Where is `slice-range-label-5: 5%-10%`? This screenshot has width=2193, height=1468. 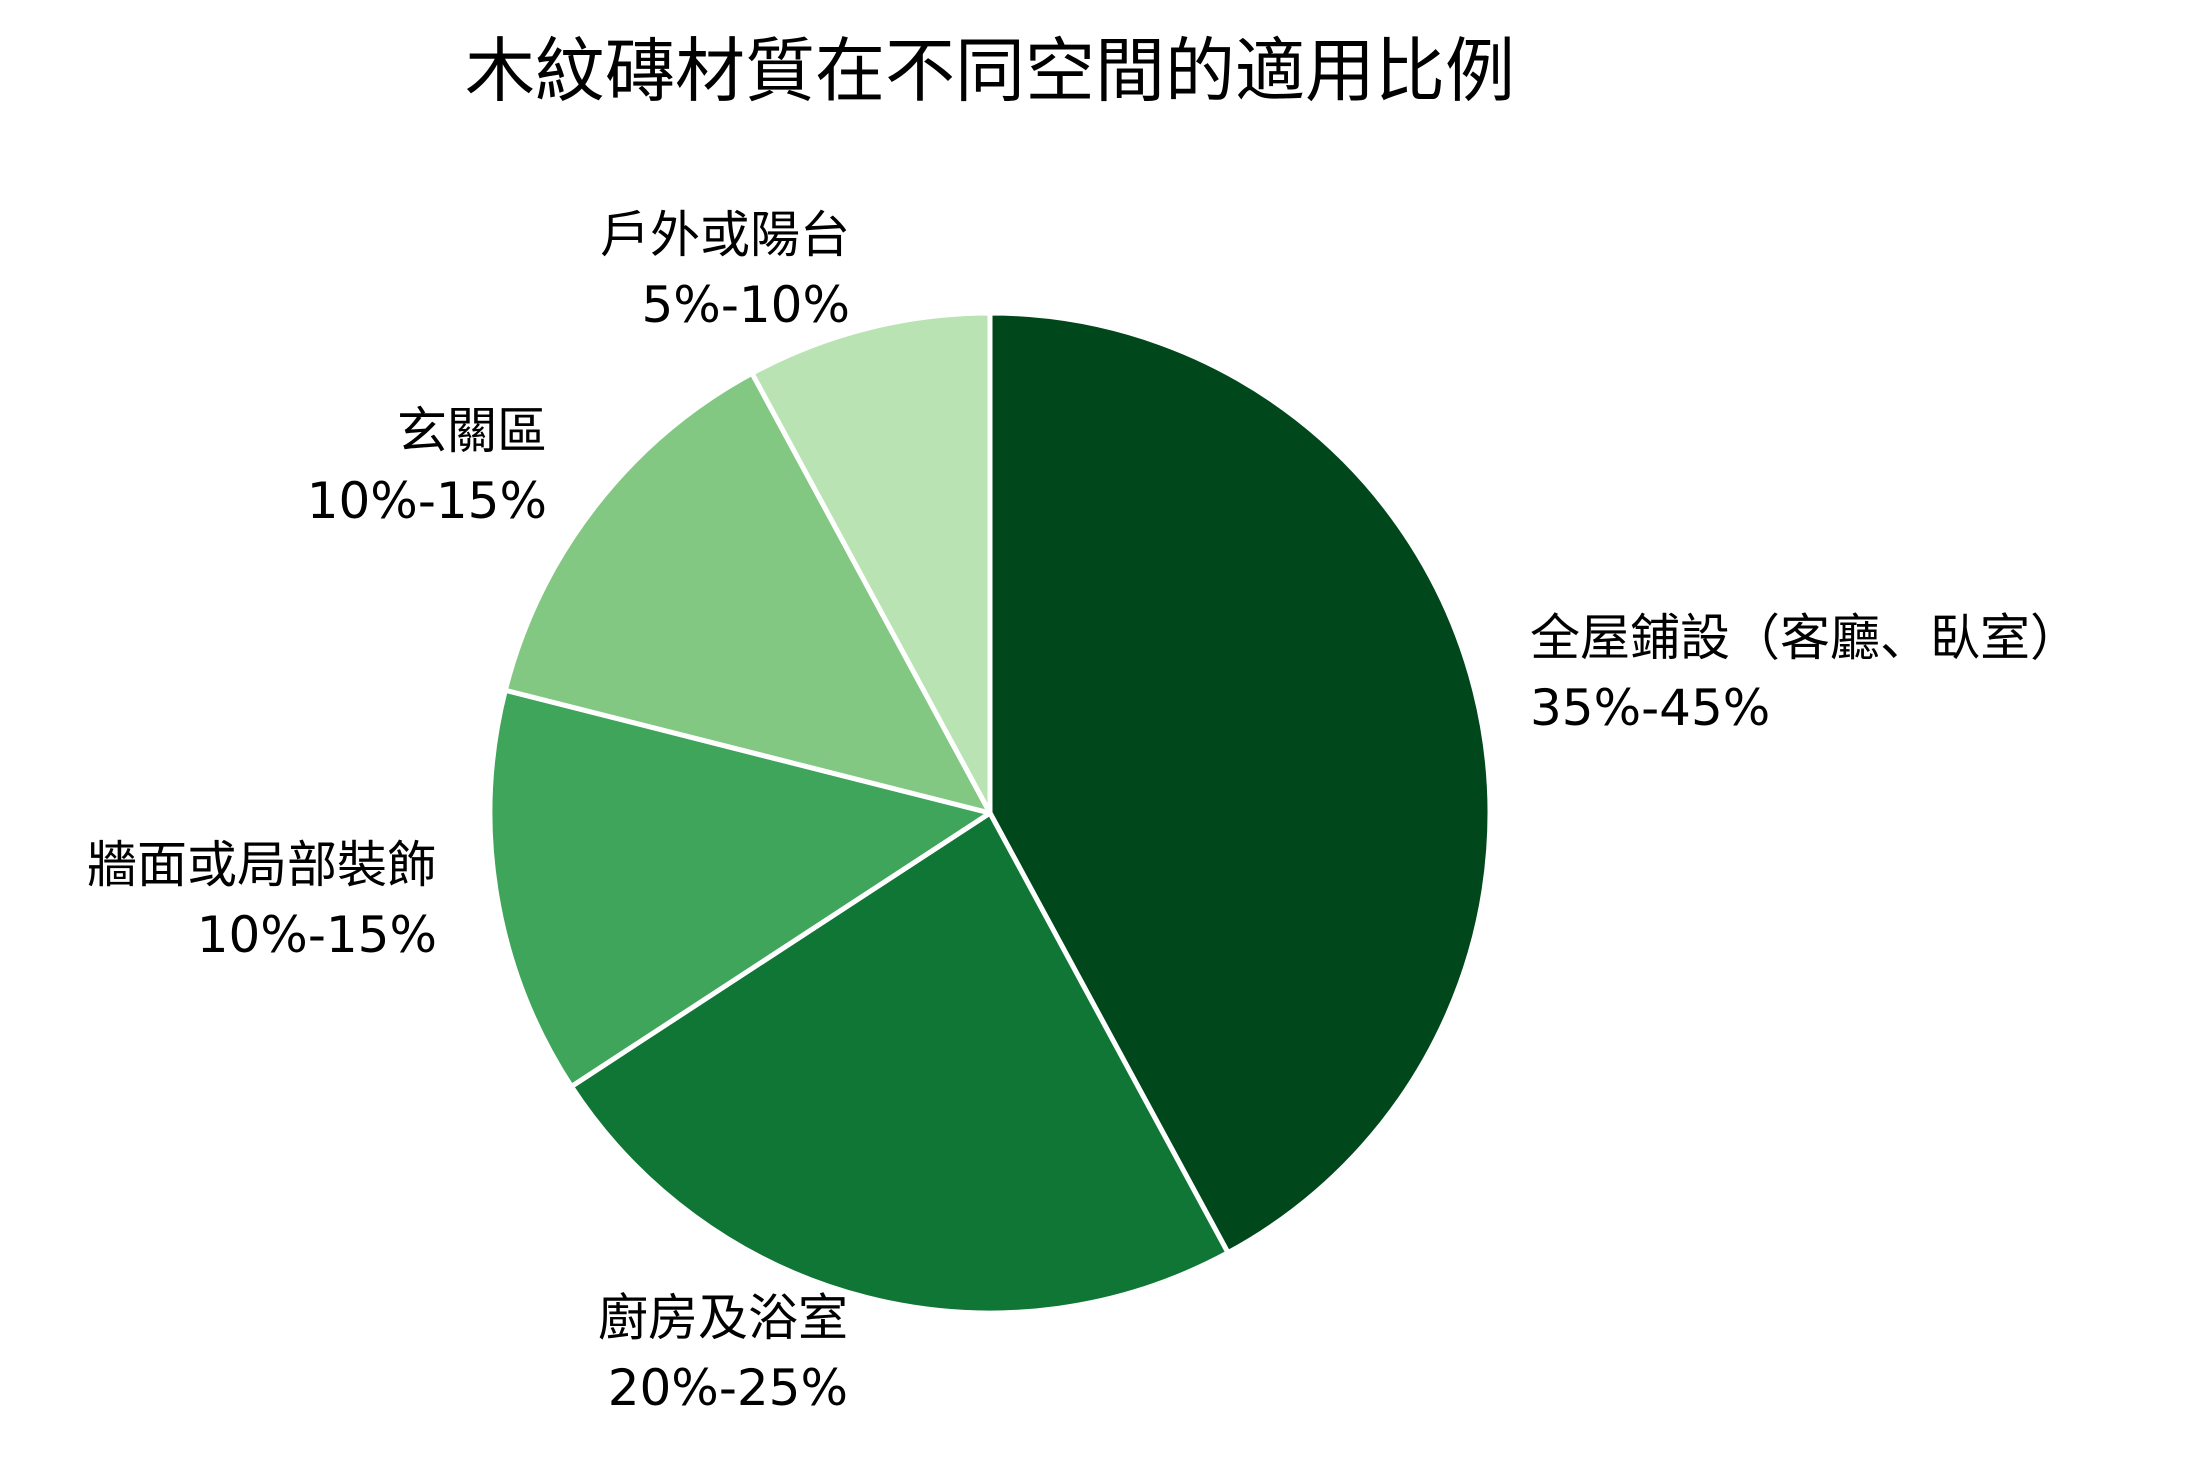
slice-range-label-5: 5%-10% is located at coordinates (746, 305).